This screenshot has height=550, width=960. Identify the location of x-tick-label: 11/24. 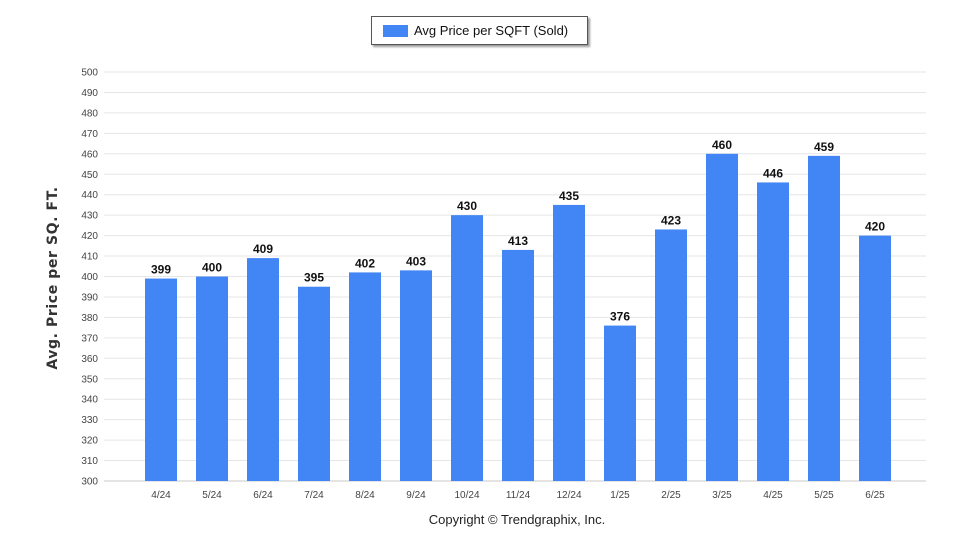
(518, 495).